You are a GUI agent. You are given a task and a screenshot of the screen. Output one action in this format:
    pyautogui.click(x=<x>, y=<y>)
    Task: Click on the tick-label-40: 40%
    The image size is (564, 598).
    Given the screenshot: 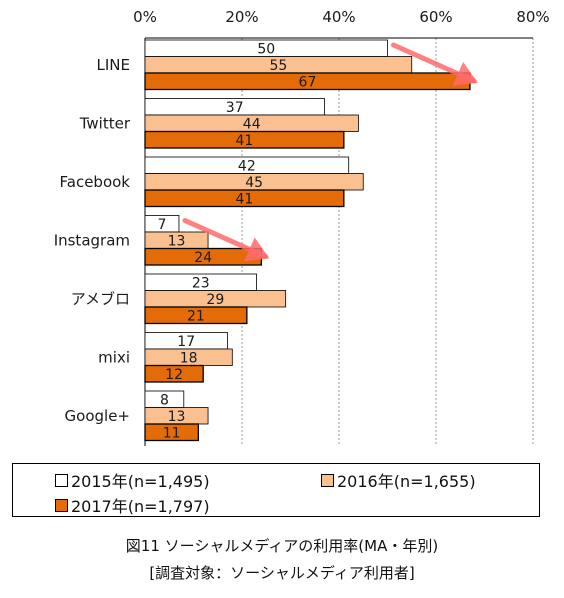 What is the action you would take?
    pyautogui.click(x=338, y=17)
    